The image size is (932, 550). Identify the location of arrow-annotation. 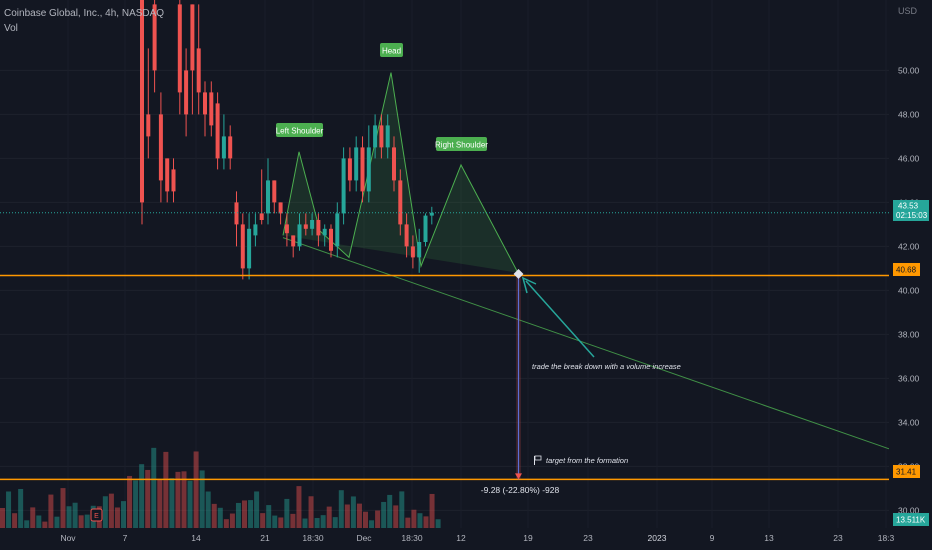
(558, 317).